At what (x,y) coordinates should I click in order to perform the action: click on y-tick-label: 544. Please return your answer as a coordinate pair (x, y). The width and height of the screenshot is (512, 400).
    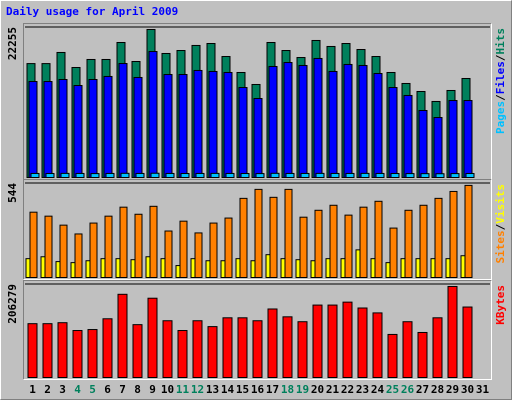
    Looking at the image, I should click on (12, 193).